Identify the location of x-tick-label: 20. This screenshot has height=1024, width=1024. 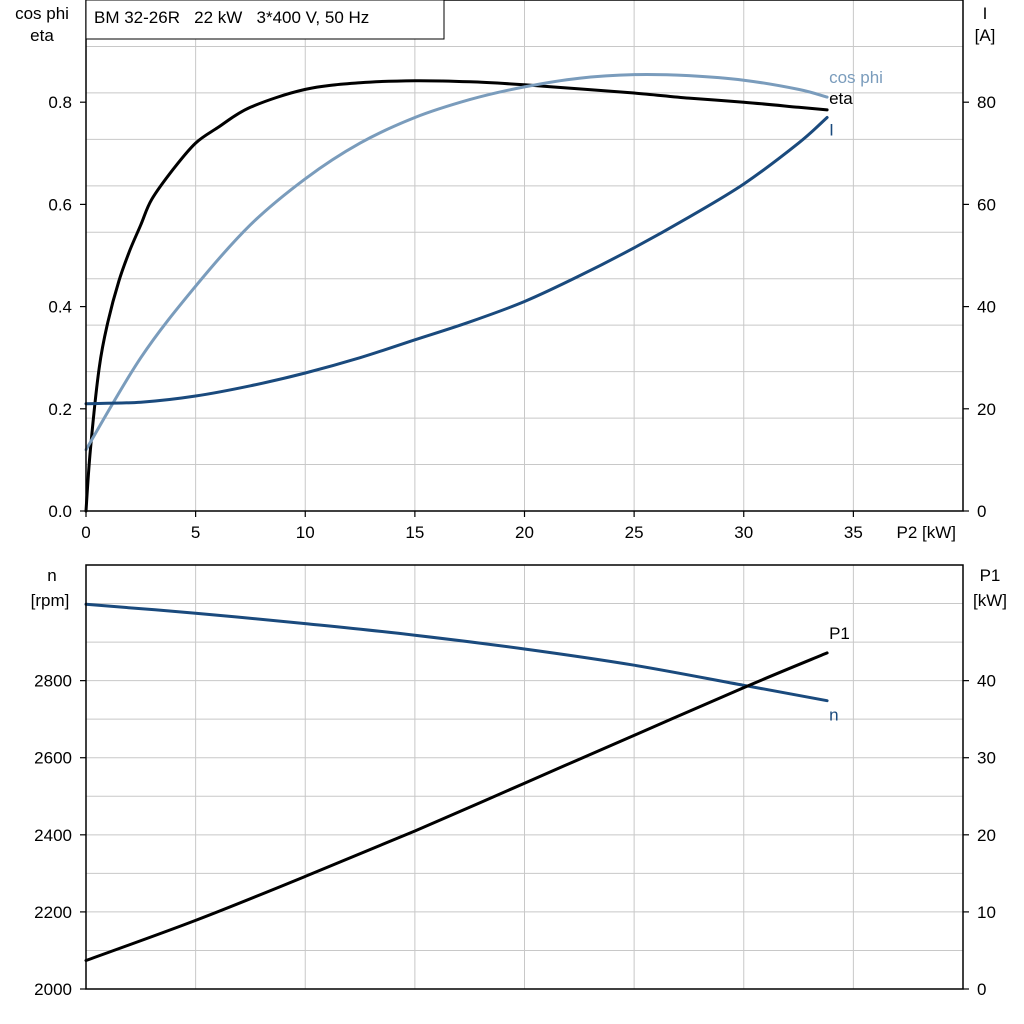
(524, 532).